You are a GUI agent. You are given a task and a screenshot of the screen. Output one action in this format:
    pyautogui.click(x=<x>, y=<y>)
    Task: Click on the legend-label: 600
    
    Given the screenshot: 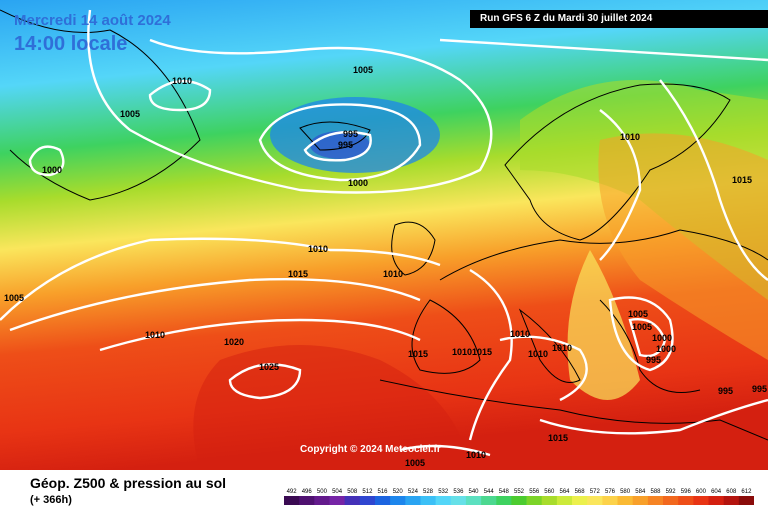 What is the action you would take?
    pyautogui.click(x=701, y=492)
    